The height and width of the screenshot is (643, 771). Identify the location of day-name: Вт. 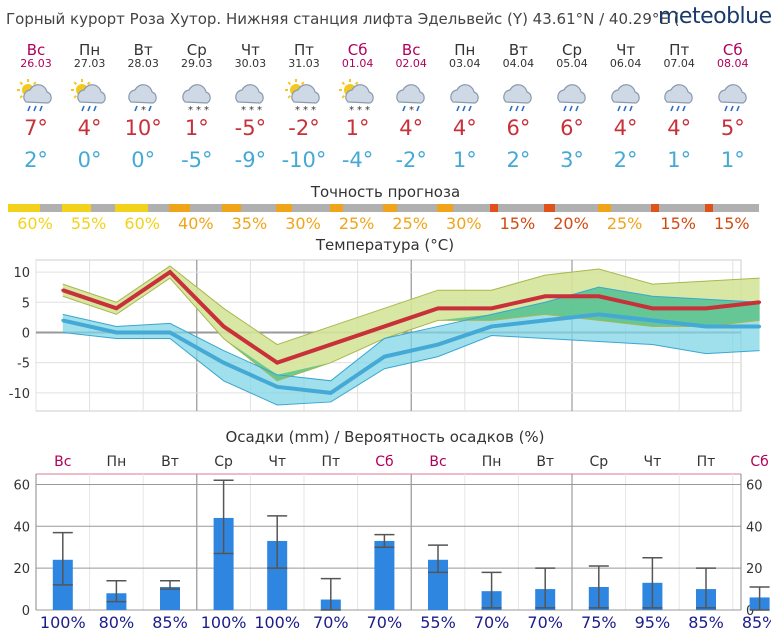
(518, 50).